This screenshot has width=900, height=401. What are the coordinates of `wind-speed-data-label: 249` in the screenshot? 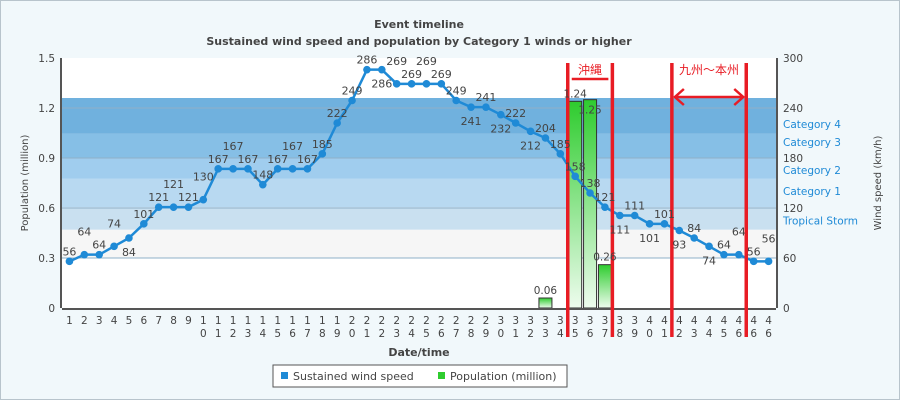 It's located at (456, 91).